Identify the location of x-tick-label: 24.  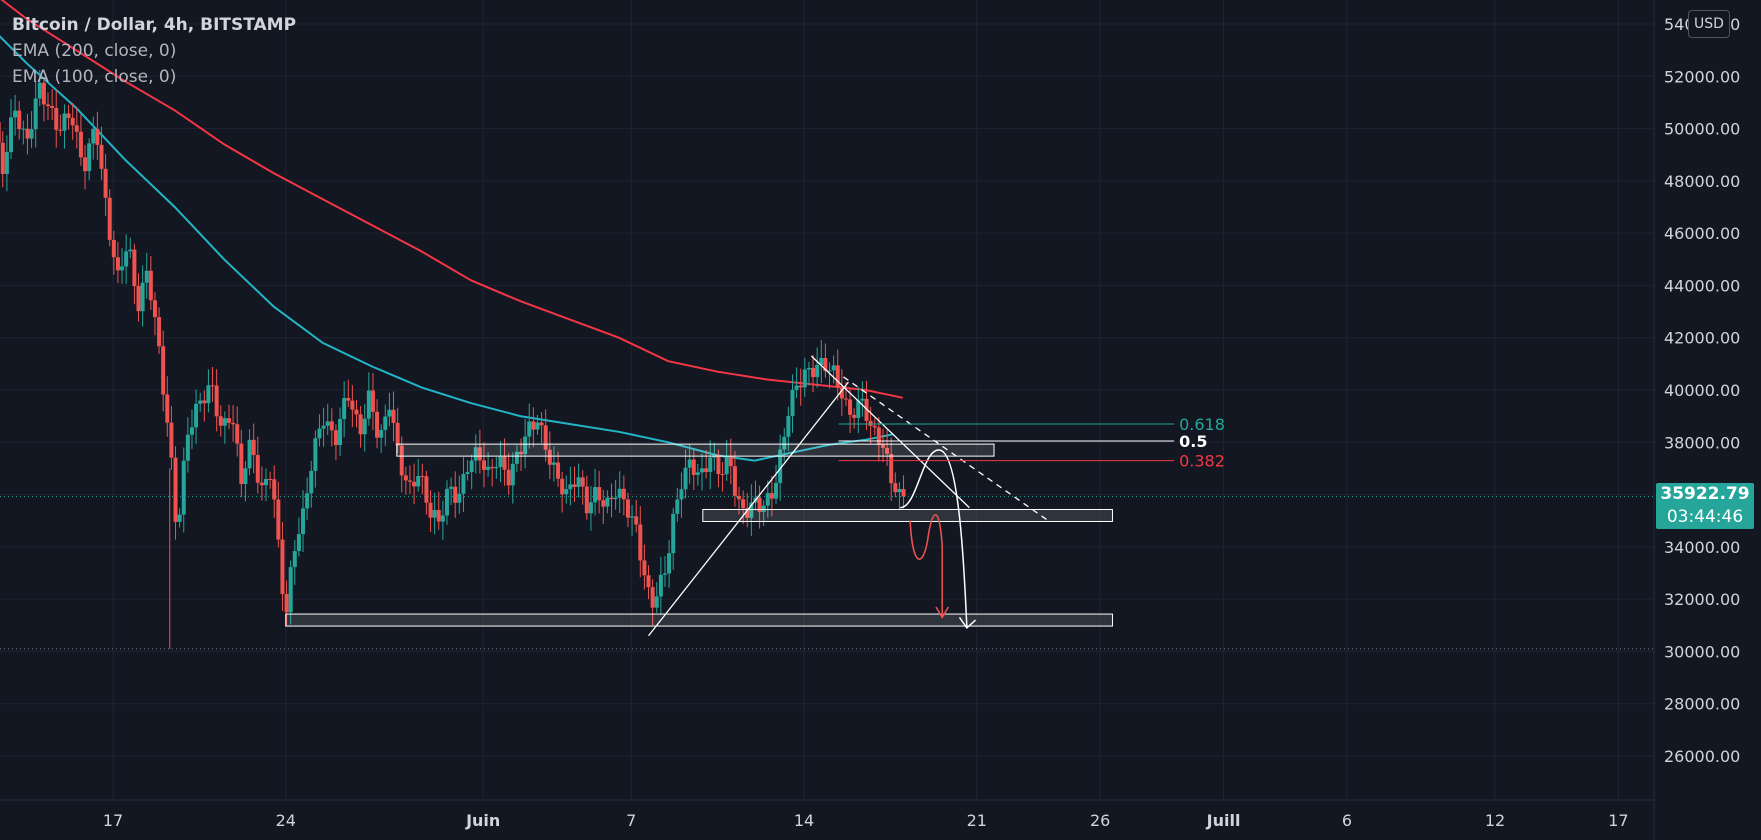
(286, 820).